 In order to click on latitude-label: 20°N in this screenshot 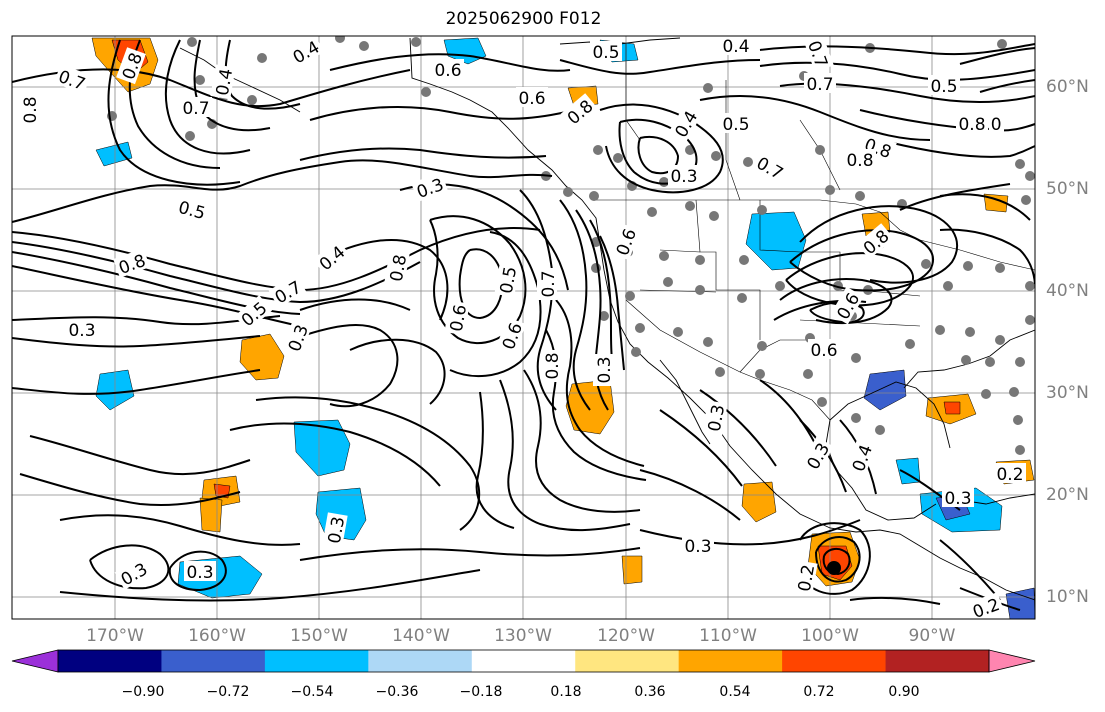, I will do `click(1067, 495)`.